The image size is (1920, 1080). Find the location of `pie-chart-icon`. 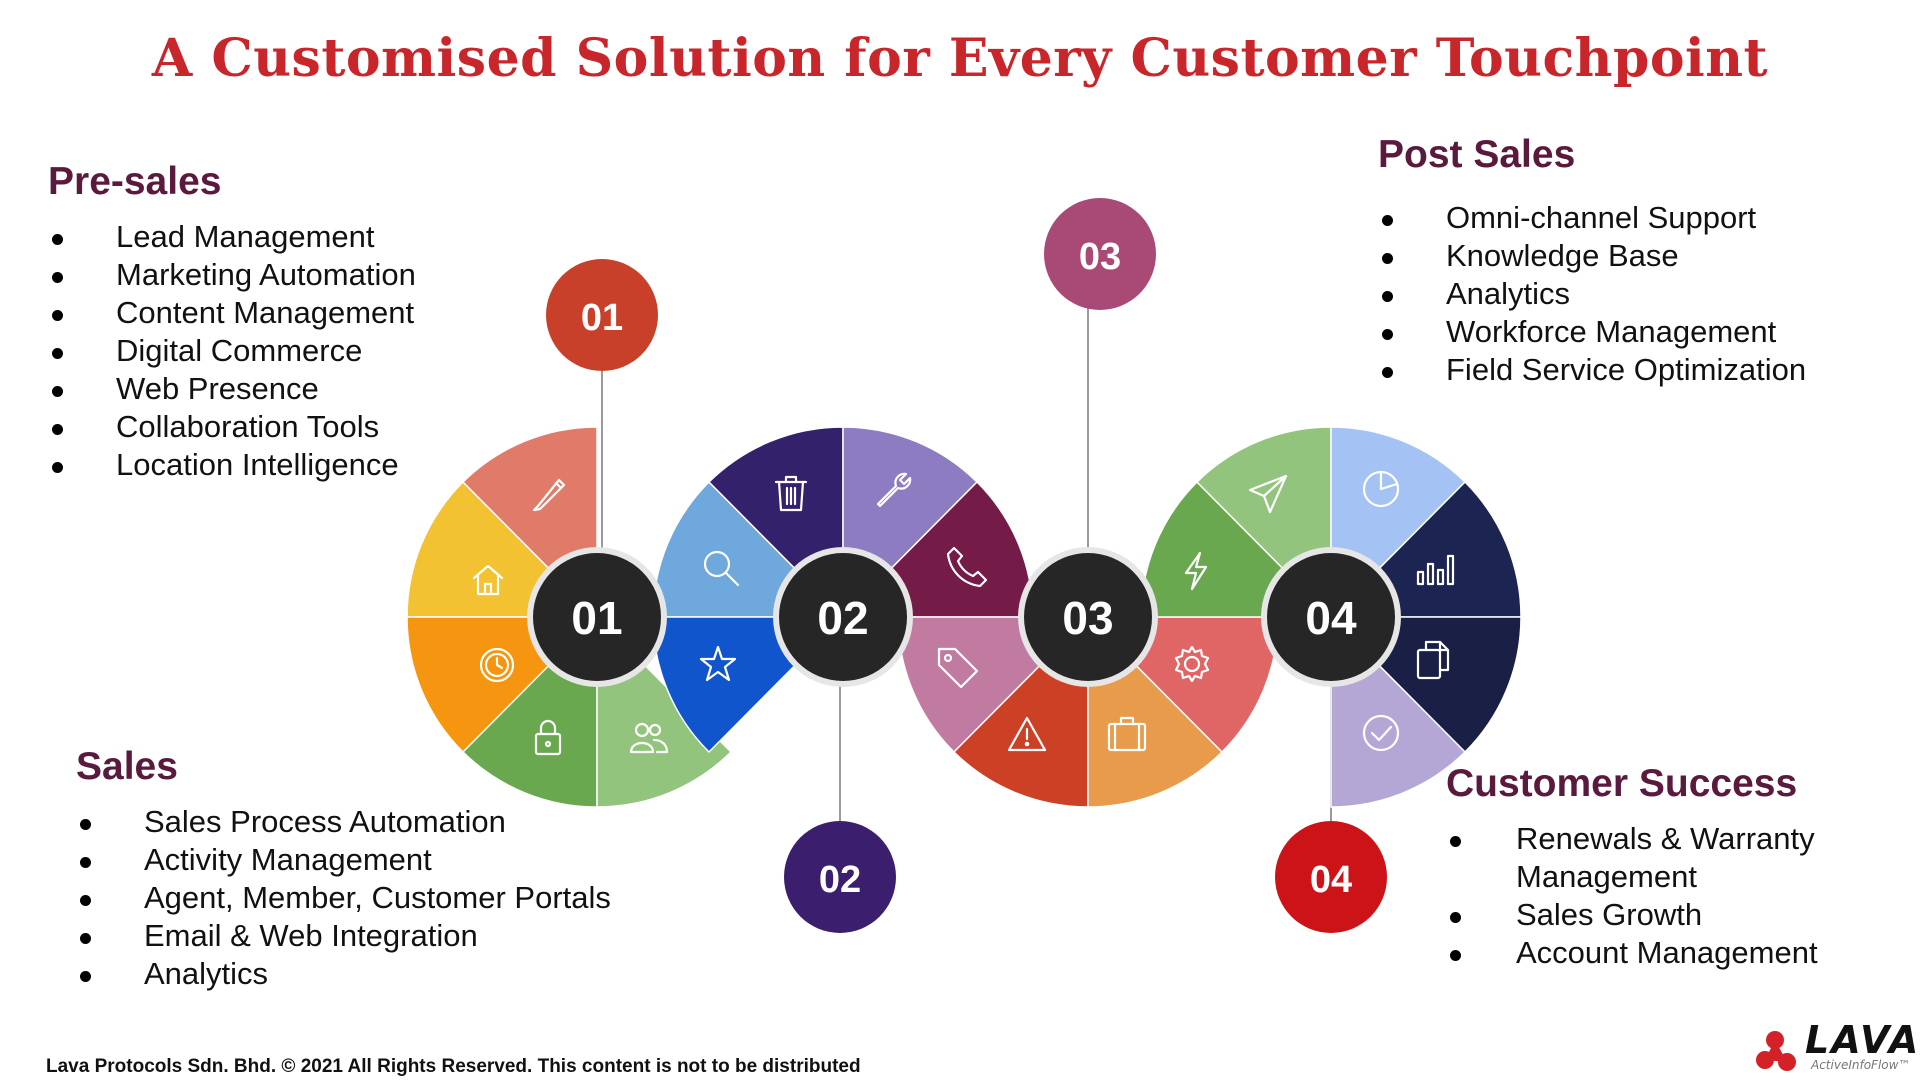

pie-chart-icon is located at coordinates (1381, 489).